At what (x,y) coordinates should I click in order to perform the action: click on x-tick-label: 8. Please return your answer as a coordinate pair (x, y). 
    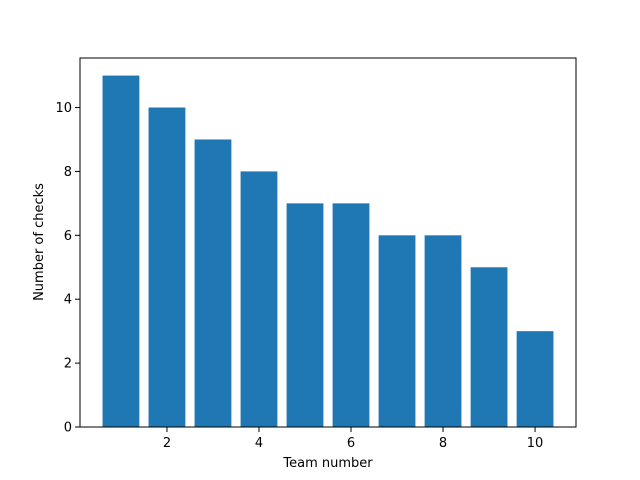
    Looking at the image, I should click on (443, 443).